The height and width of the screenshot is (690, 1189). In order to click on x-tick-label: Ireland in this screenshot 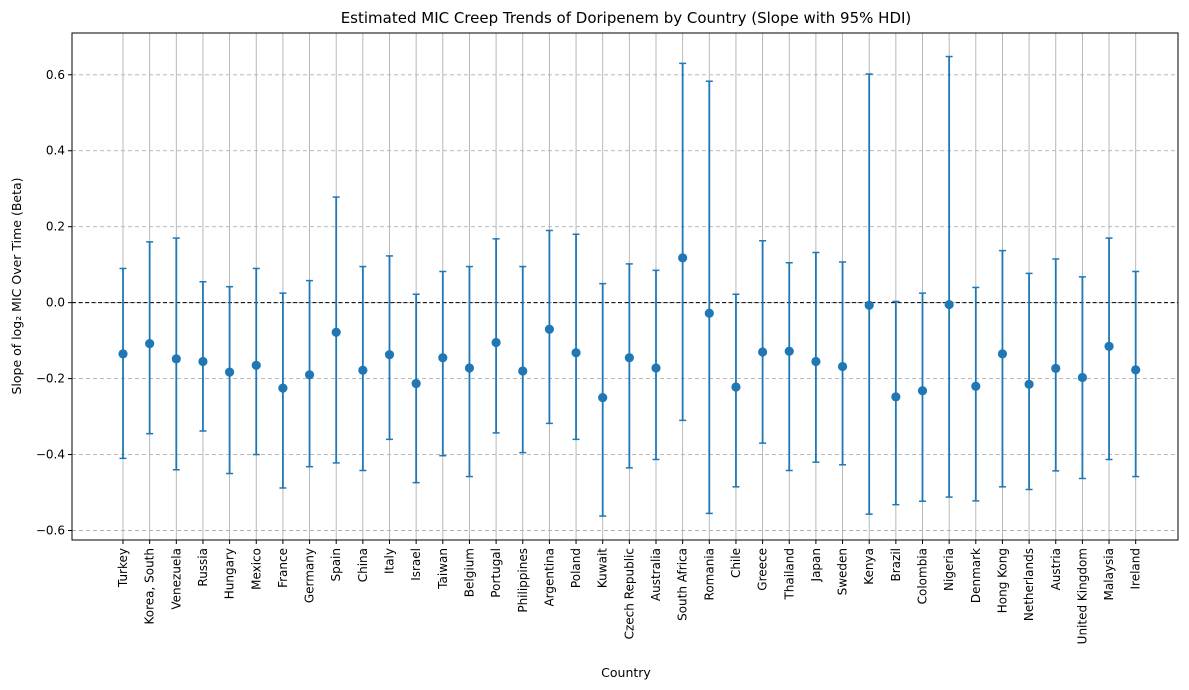, I will do `click(1136, 569)`.